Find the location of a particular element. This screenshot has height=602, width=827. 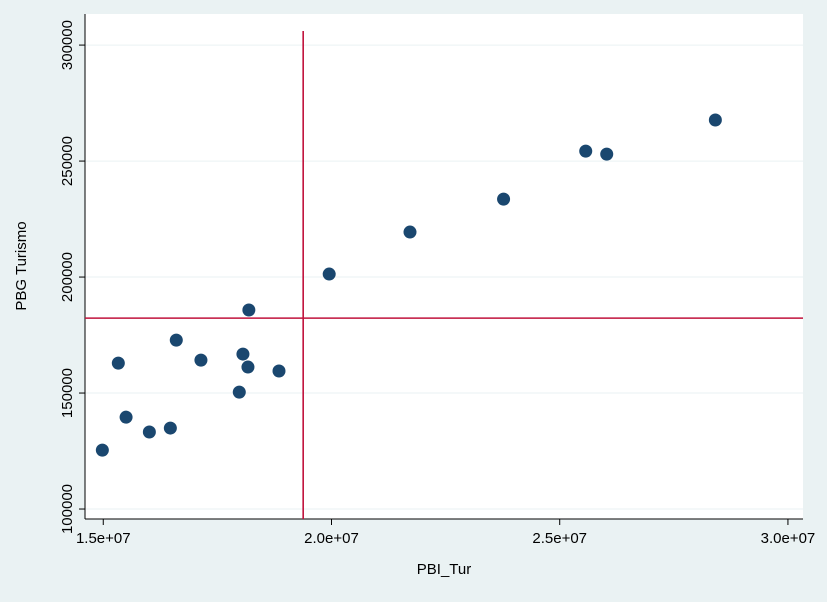

y-tick-label: 200000 is located at coordinates (67, 277).